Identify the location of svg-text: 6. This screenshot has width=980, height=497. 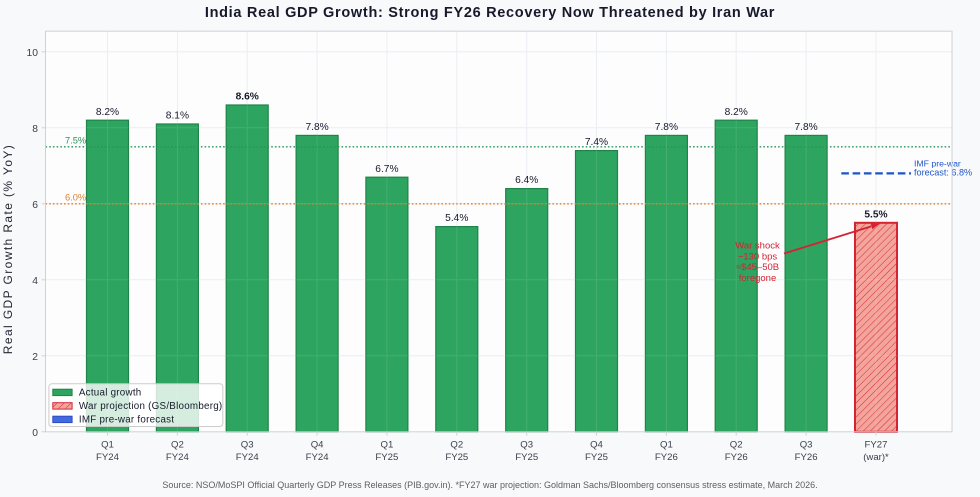
(35, 205).